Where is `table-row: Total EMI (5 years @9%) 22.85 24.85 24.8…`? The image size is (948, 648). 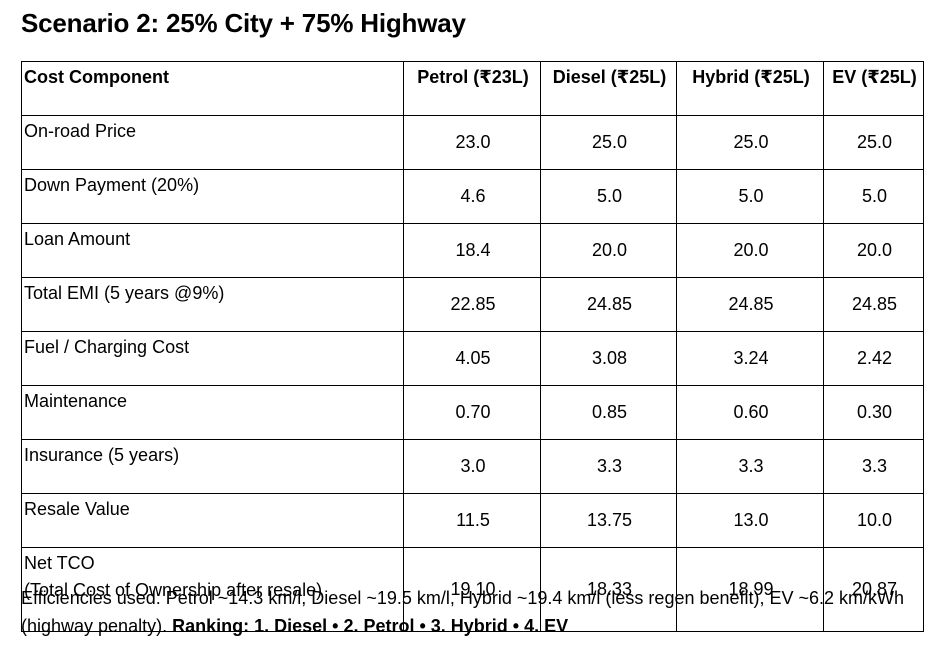
table-row: Total EMI (5 years @9%) 22.85 24.85 24.8… is located at coordinates (472, 304).